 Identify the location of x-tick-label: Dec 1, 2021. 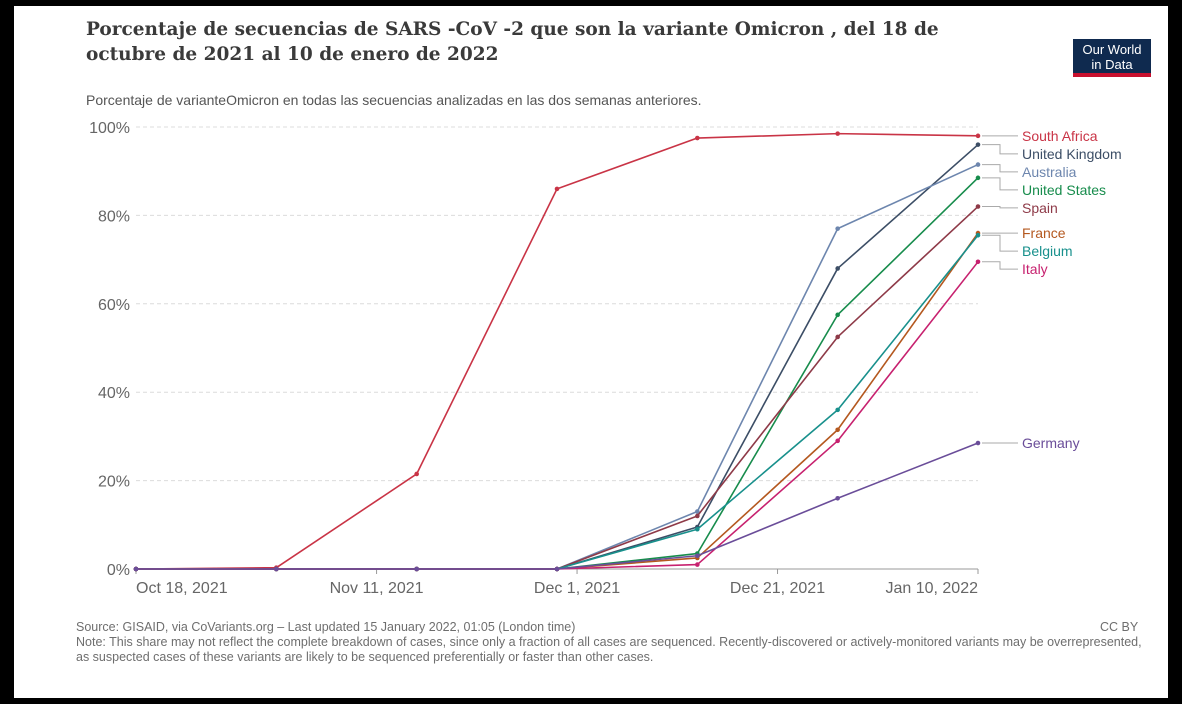
(577, 588).